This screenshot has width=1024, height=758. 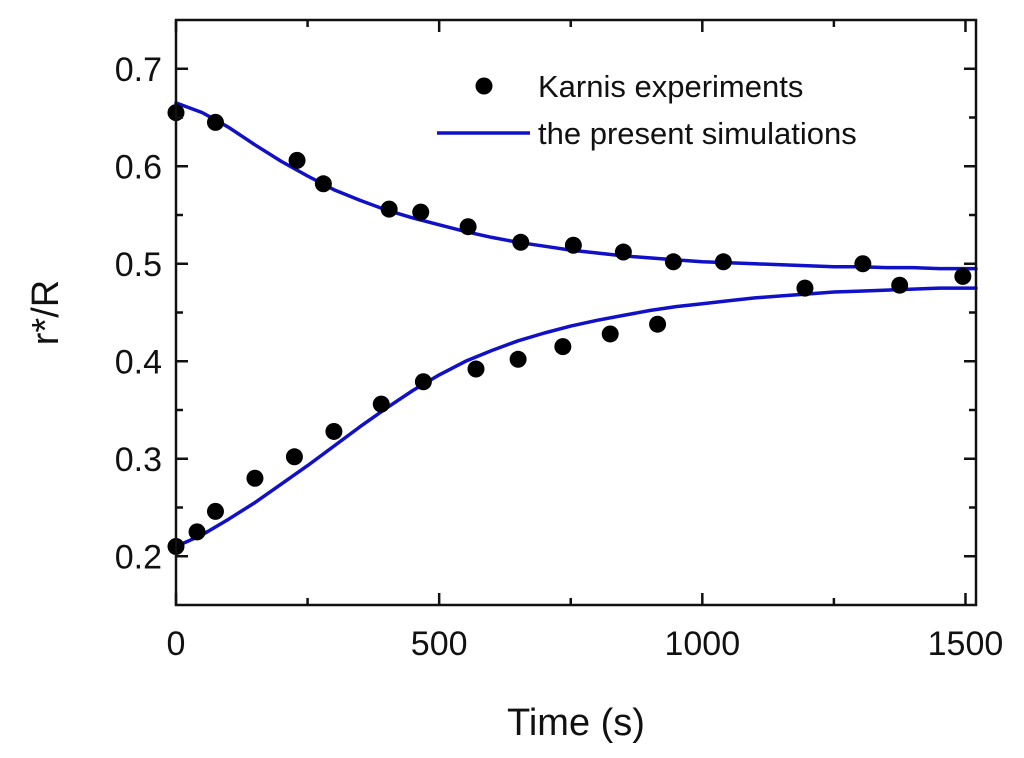 What do you see at coordinates (138, 460) in the screenshot?
I see `y-tick-label: 0.3` at bounding box center [138, 460].